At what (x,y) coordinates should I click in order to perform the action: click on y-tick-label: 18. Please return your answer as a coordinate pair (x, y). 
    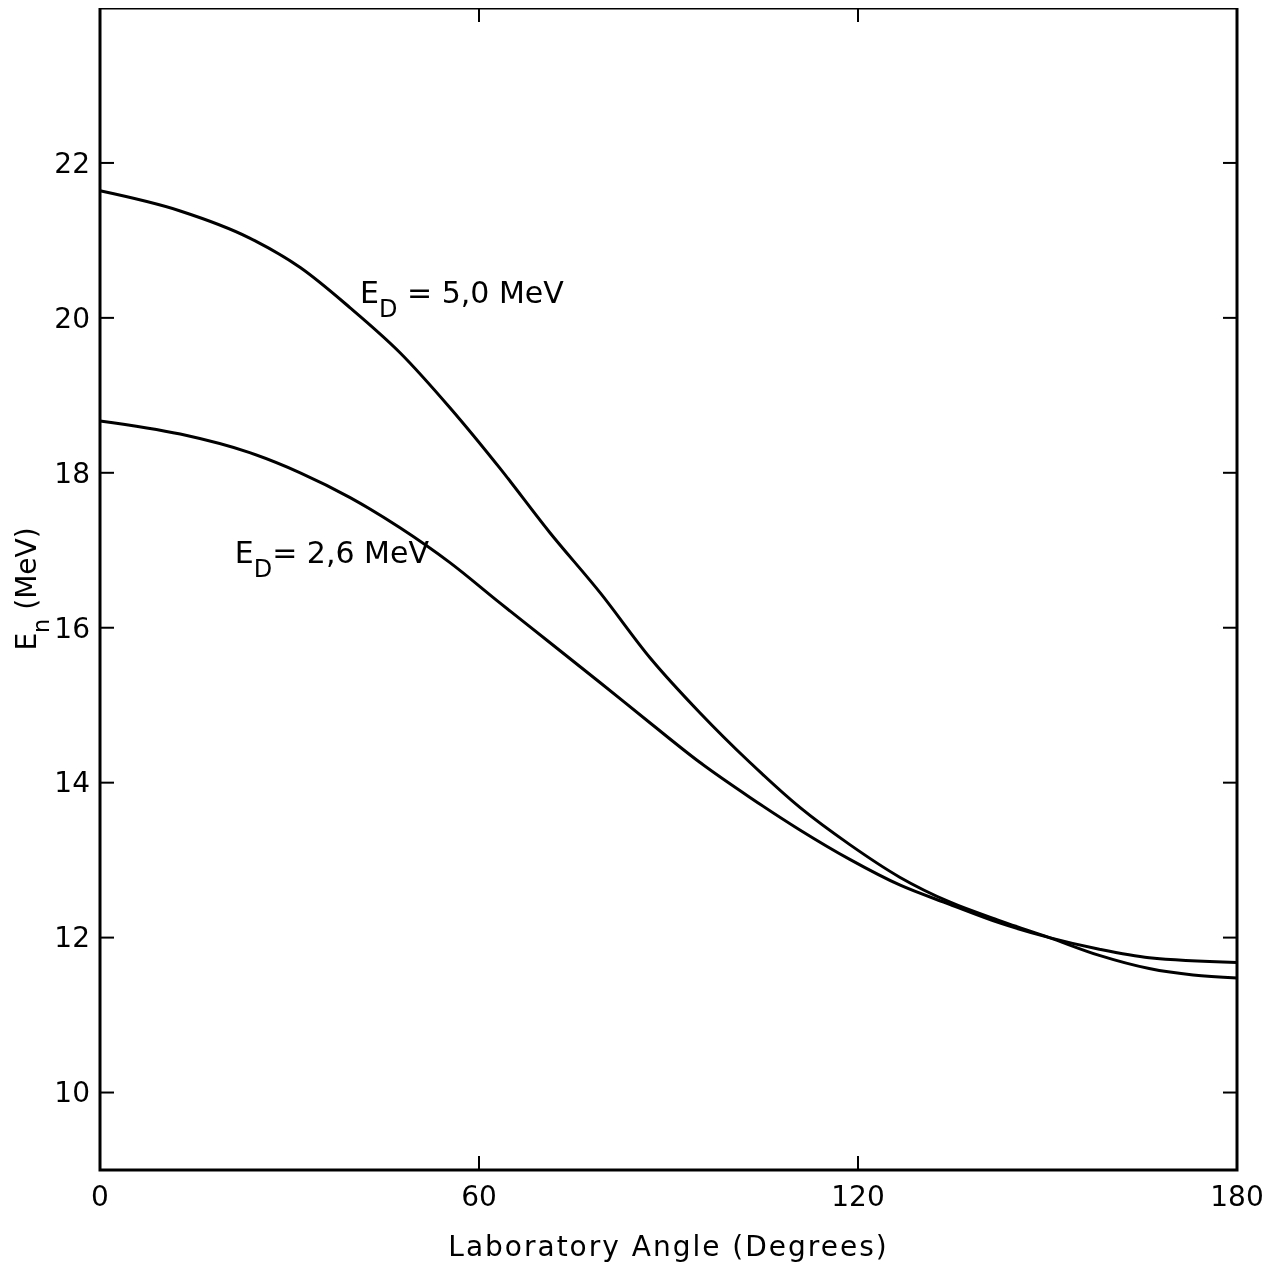
    Looking at the image, I should click on (72, 473).